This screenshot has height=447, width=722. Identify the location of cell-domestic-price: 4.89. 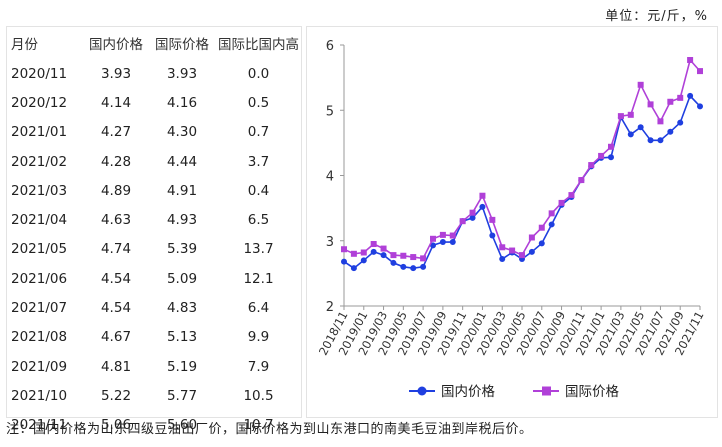
(116, 190).